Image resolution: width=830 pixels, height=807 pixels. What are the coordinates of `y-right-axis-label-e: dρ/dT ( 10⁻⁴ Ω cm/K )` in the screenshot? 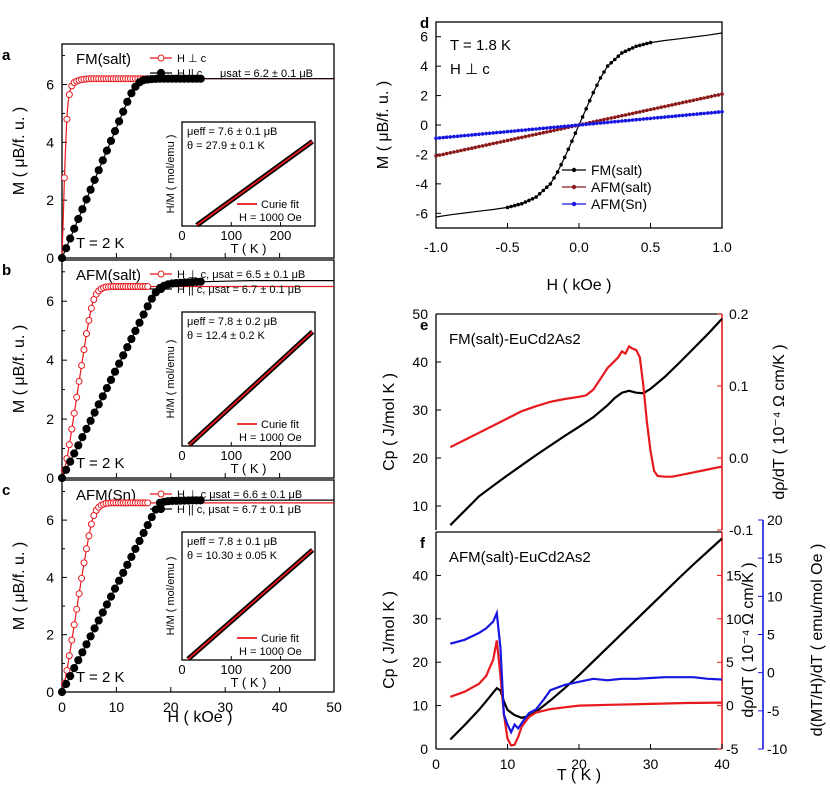 It's located at (779, 421).